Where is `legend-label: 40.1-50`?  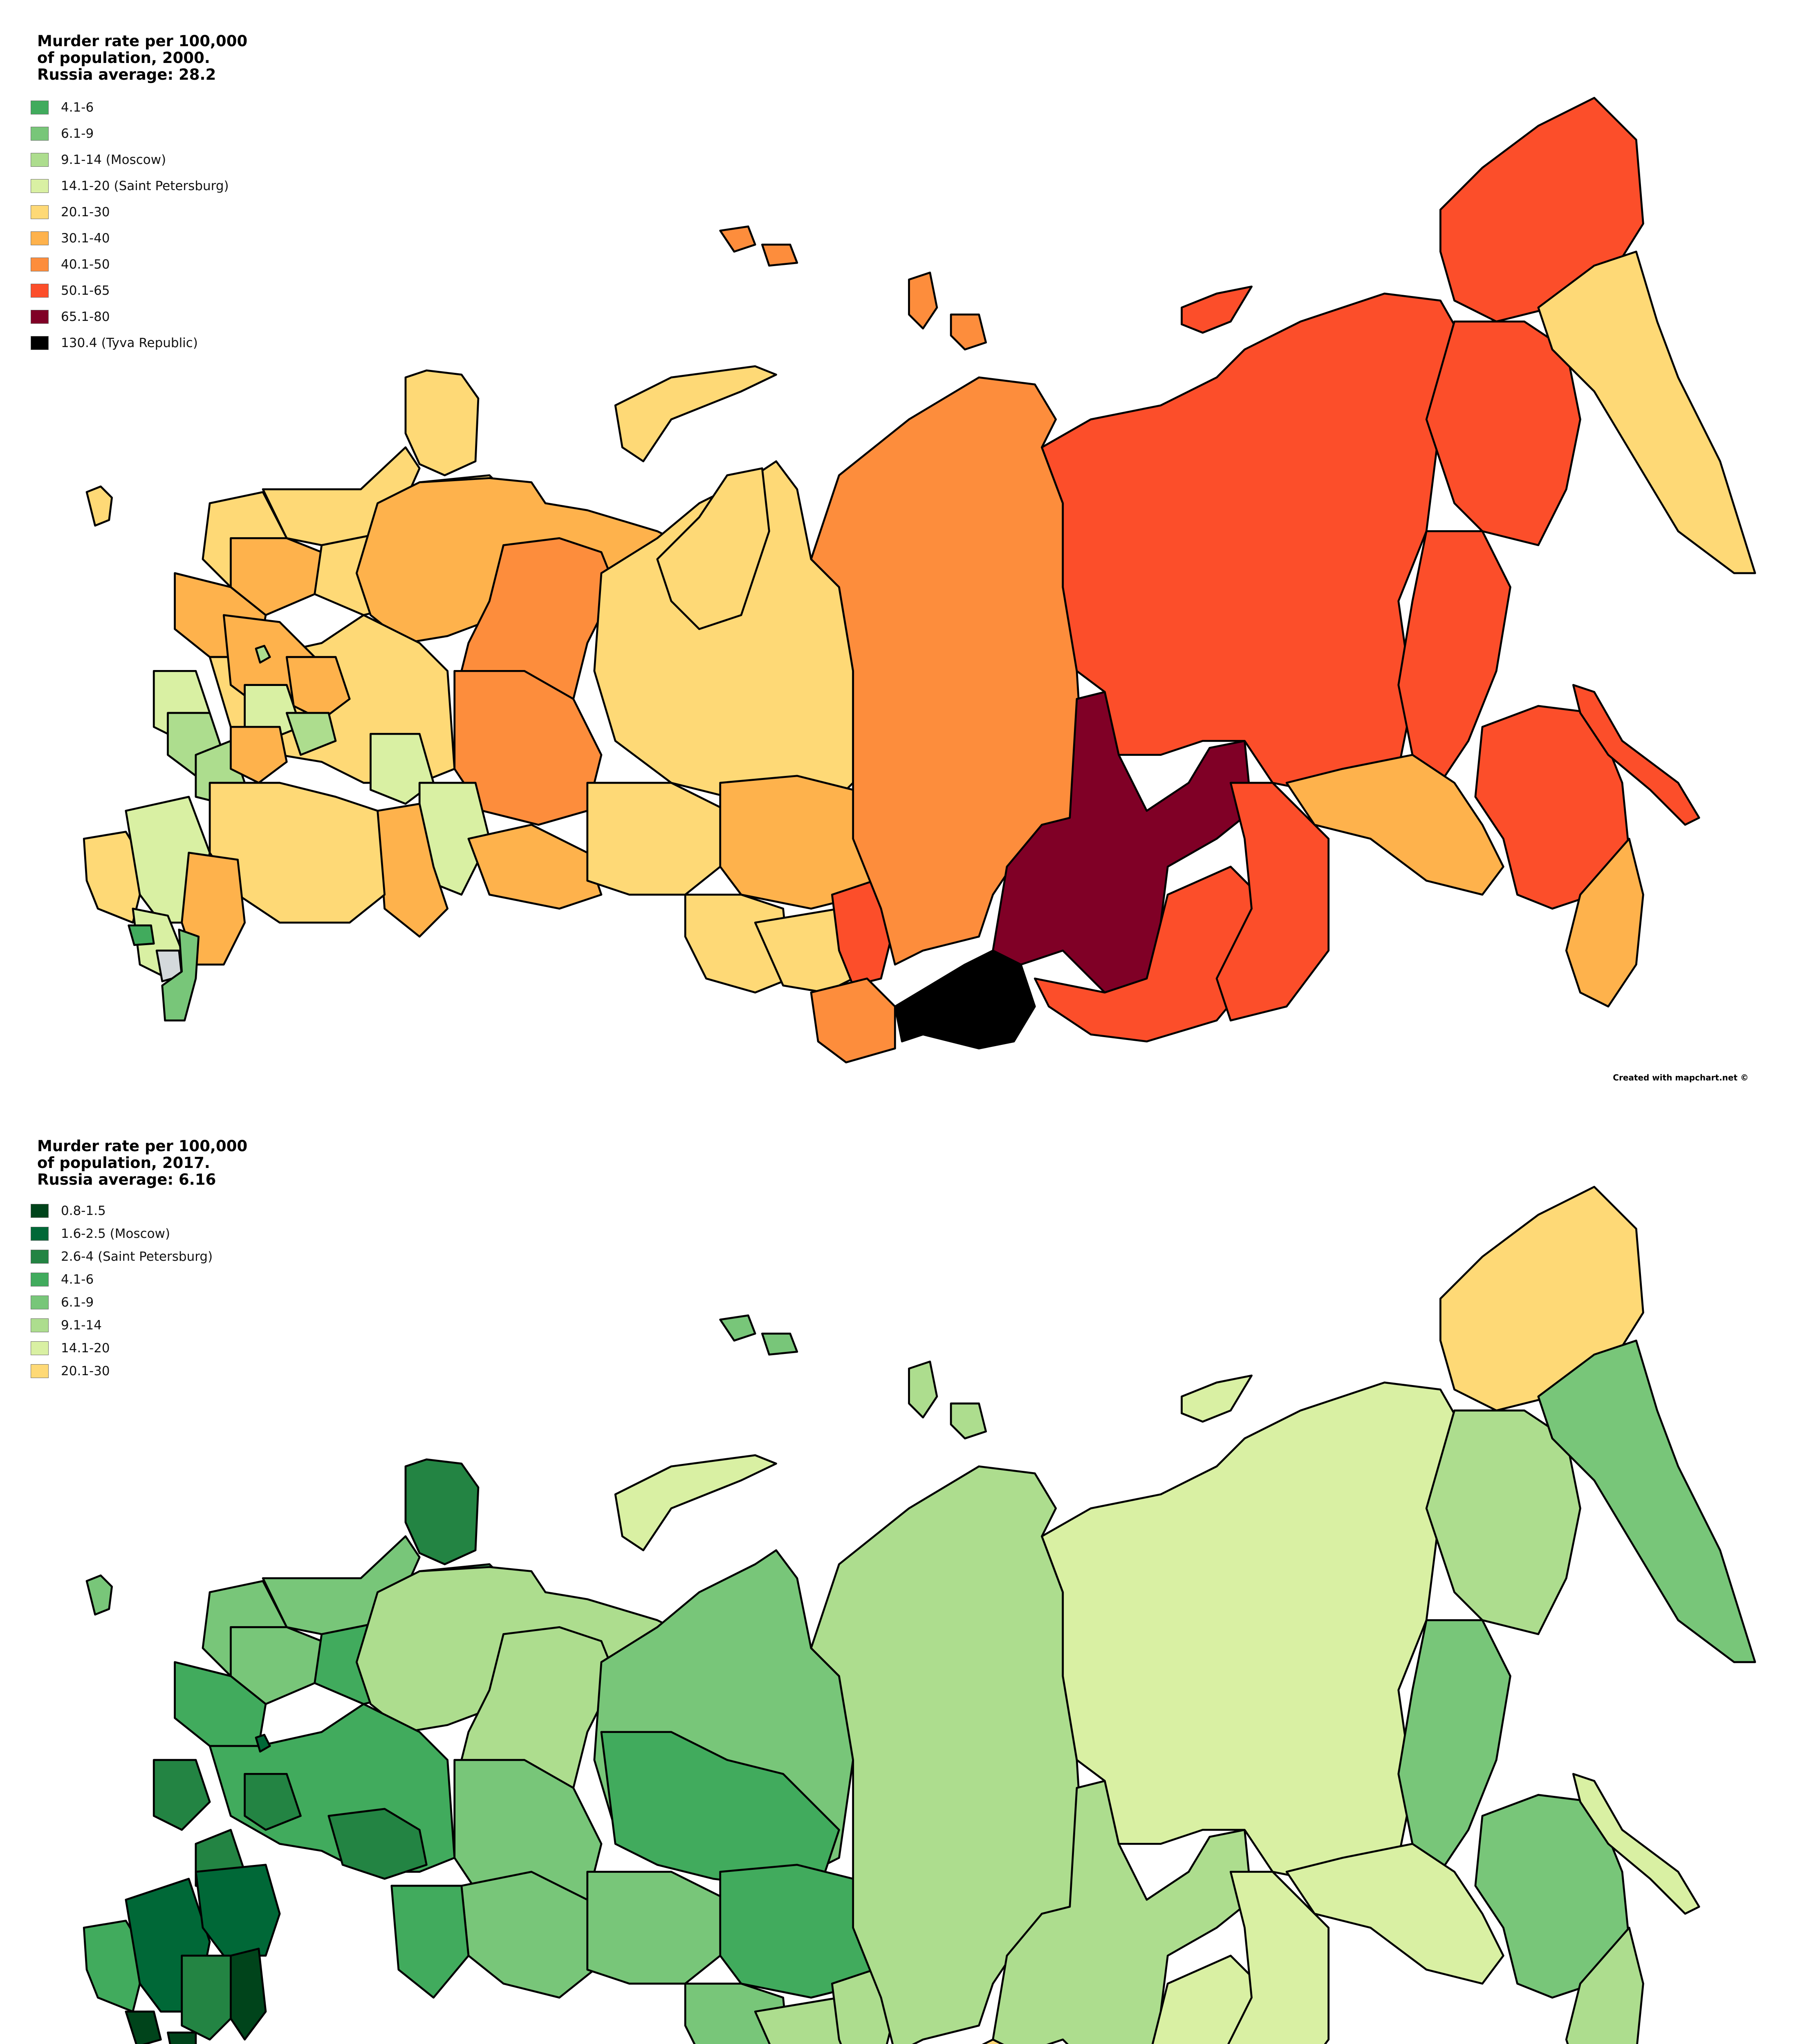 legend-label: 40.1-50 is located at coordinates (85, 264).